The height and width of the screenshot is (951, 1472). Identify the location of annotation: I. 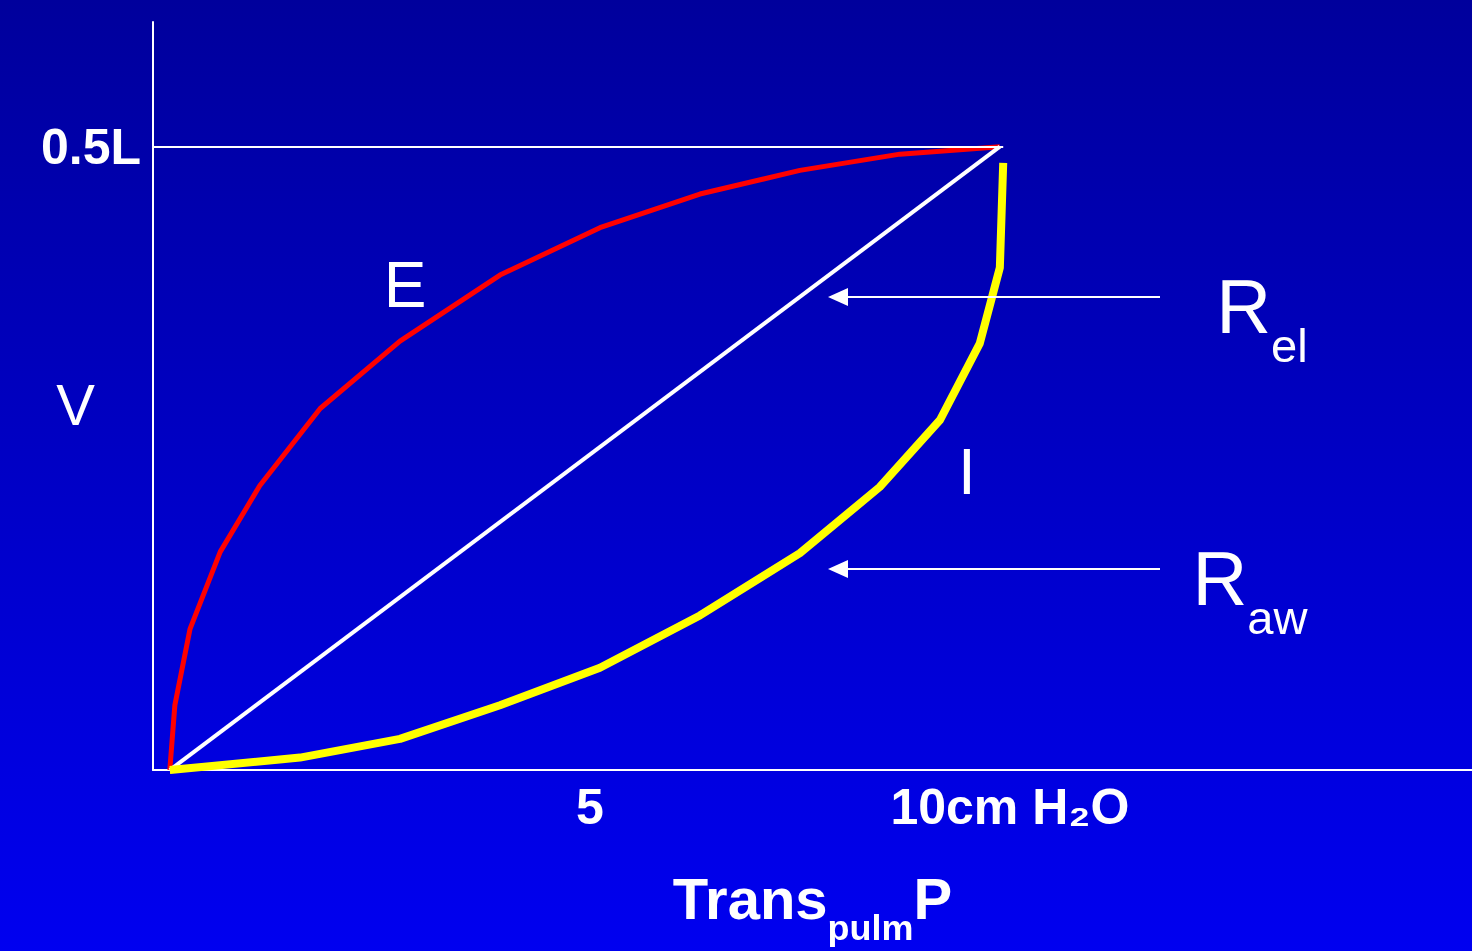
(967, 471).